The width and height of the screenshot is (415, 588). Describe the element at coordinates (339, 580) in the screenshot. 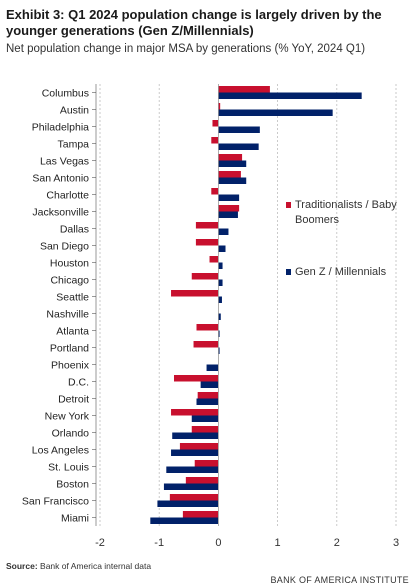

I see `footer-brand: BANK OF AMERICA INSTITUTE` at that location.